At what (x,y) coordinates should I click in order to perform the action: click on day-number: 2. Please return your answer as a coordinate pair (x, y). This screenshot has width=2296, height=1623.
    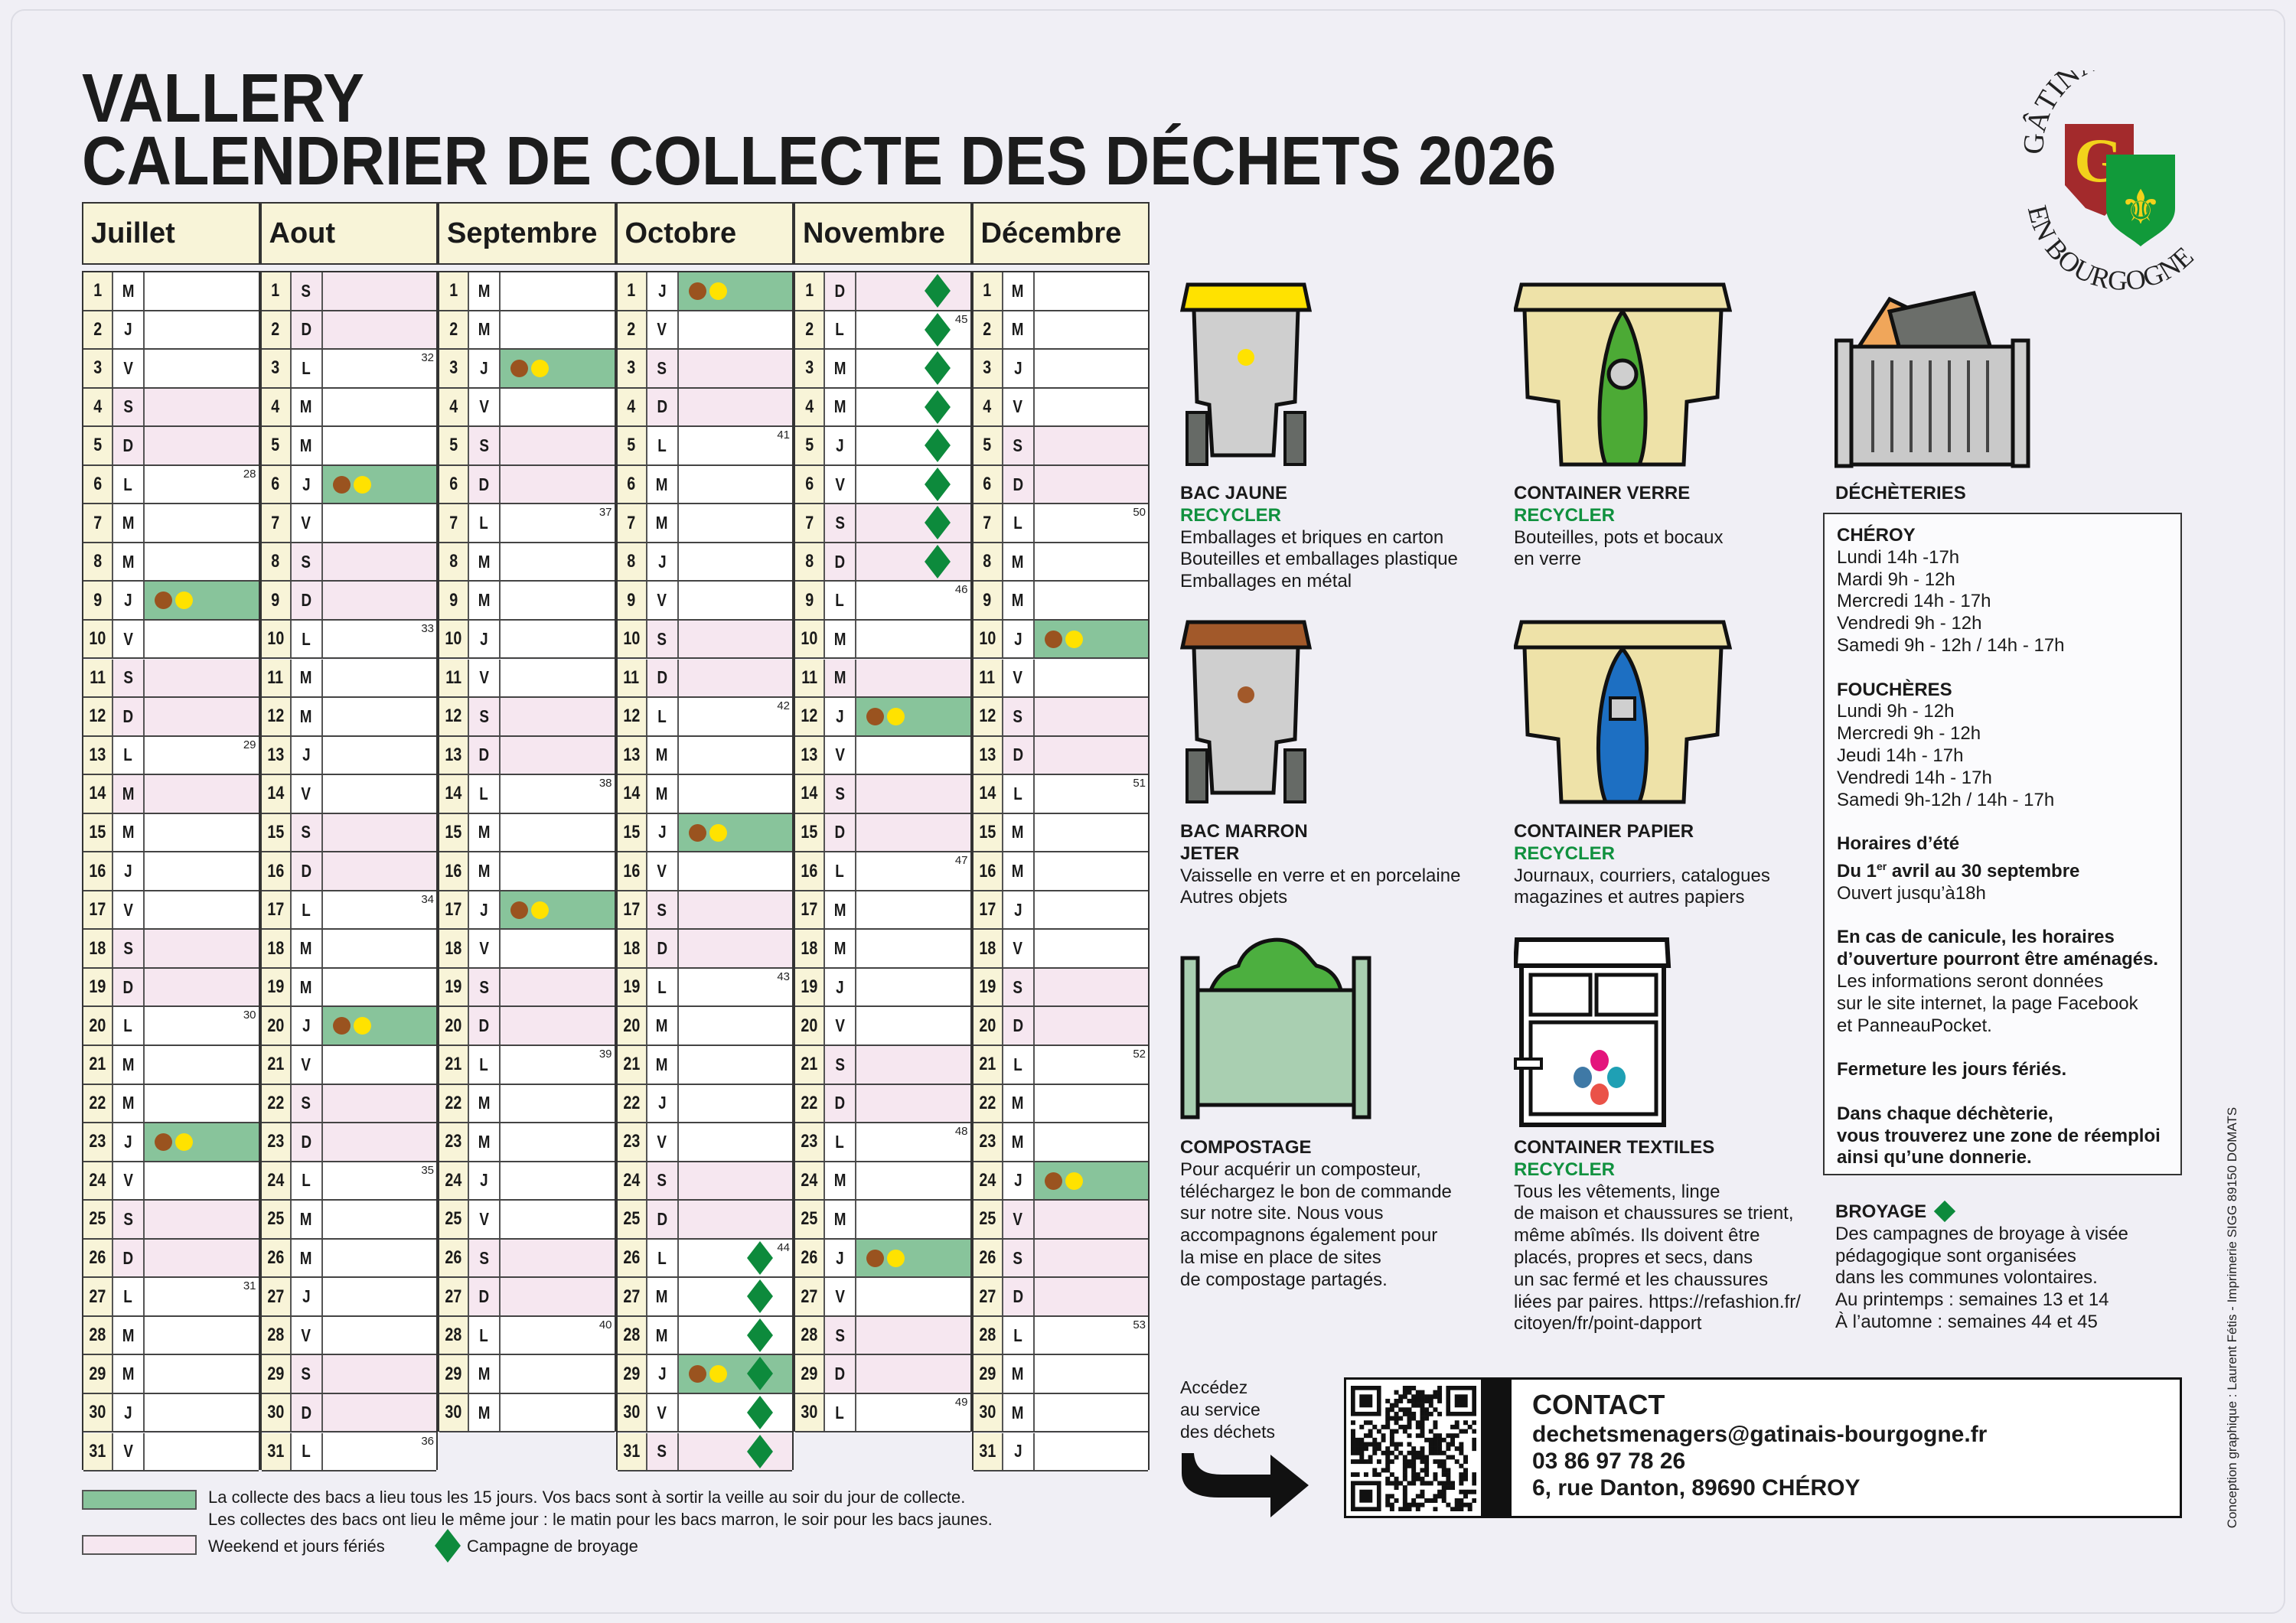
    Looking at the image, I should click on (276, 330).